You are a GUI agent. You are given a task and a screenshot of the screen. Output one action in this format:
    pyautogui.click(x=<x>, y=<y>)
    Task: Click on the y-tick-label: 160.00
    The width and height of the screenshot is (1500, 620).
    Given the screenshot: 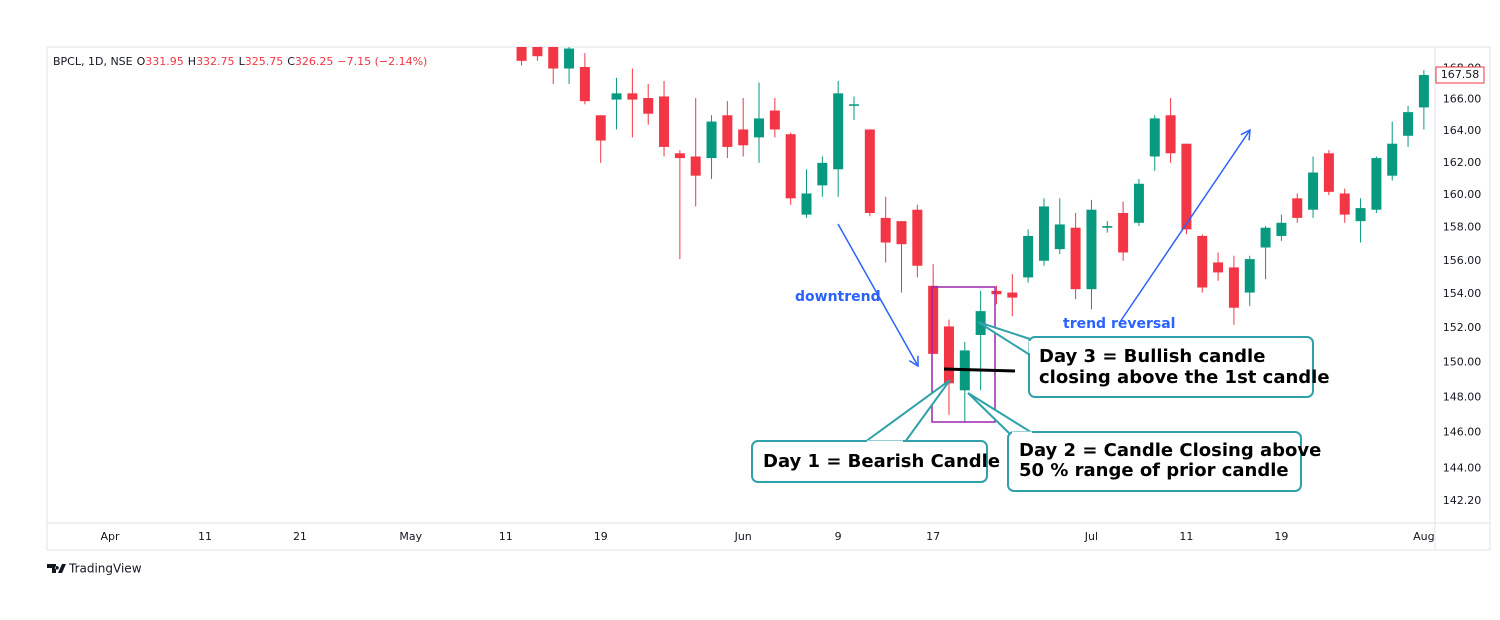 What is the action you would take?
    pyautogui.click(x=1462, y=194)
    